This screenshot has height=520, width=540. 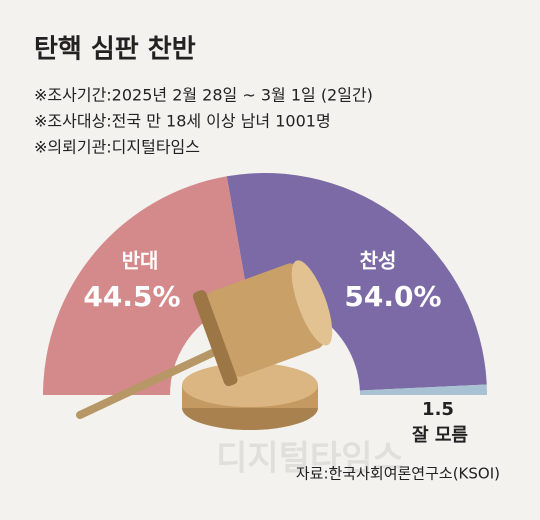 I want to click on chart-title: 탄핵 심판 찬반, so click(x=115, y=50).